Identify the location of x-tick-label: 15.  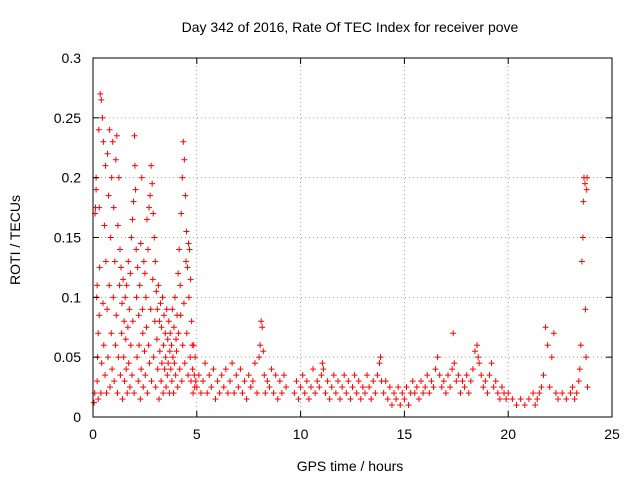
(405, 434).